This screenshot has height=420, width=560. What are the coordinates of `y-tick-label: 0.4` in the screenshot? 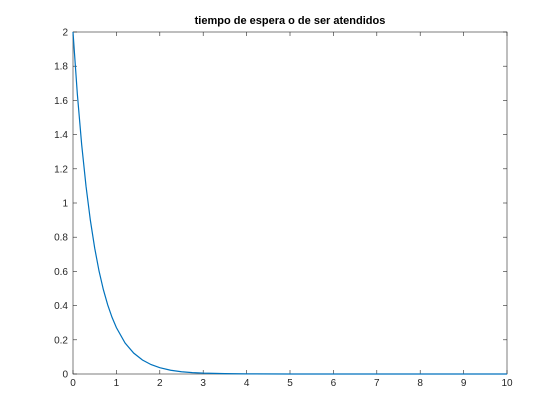 It's located at (61, 306).